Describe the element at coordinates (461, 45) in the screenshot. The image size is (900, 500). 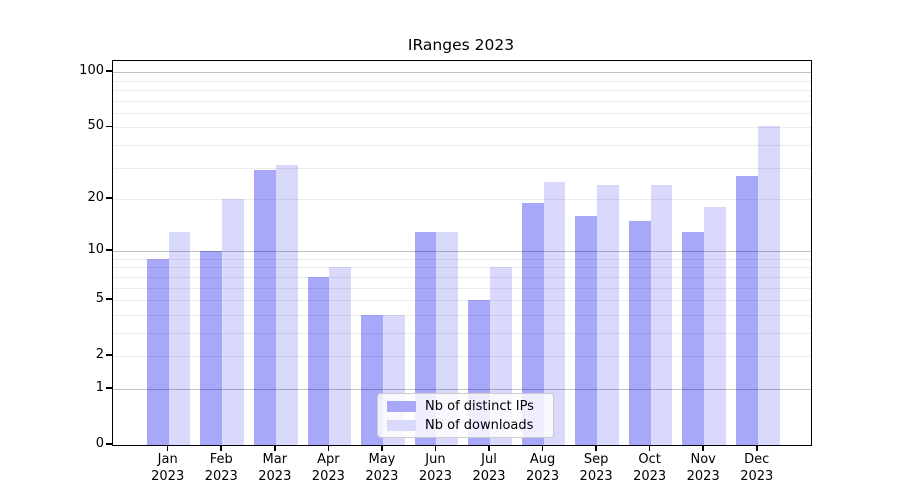
I see `chart-title: IRanges 2023` at that location.